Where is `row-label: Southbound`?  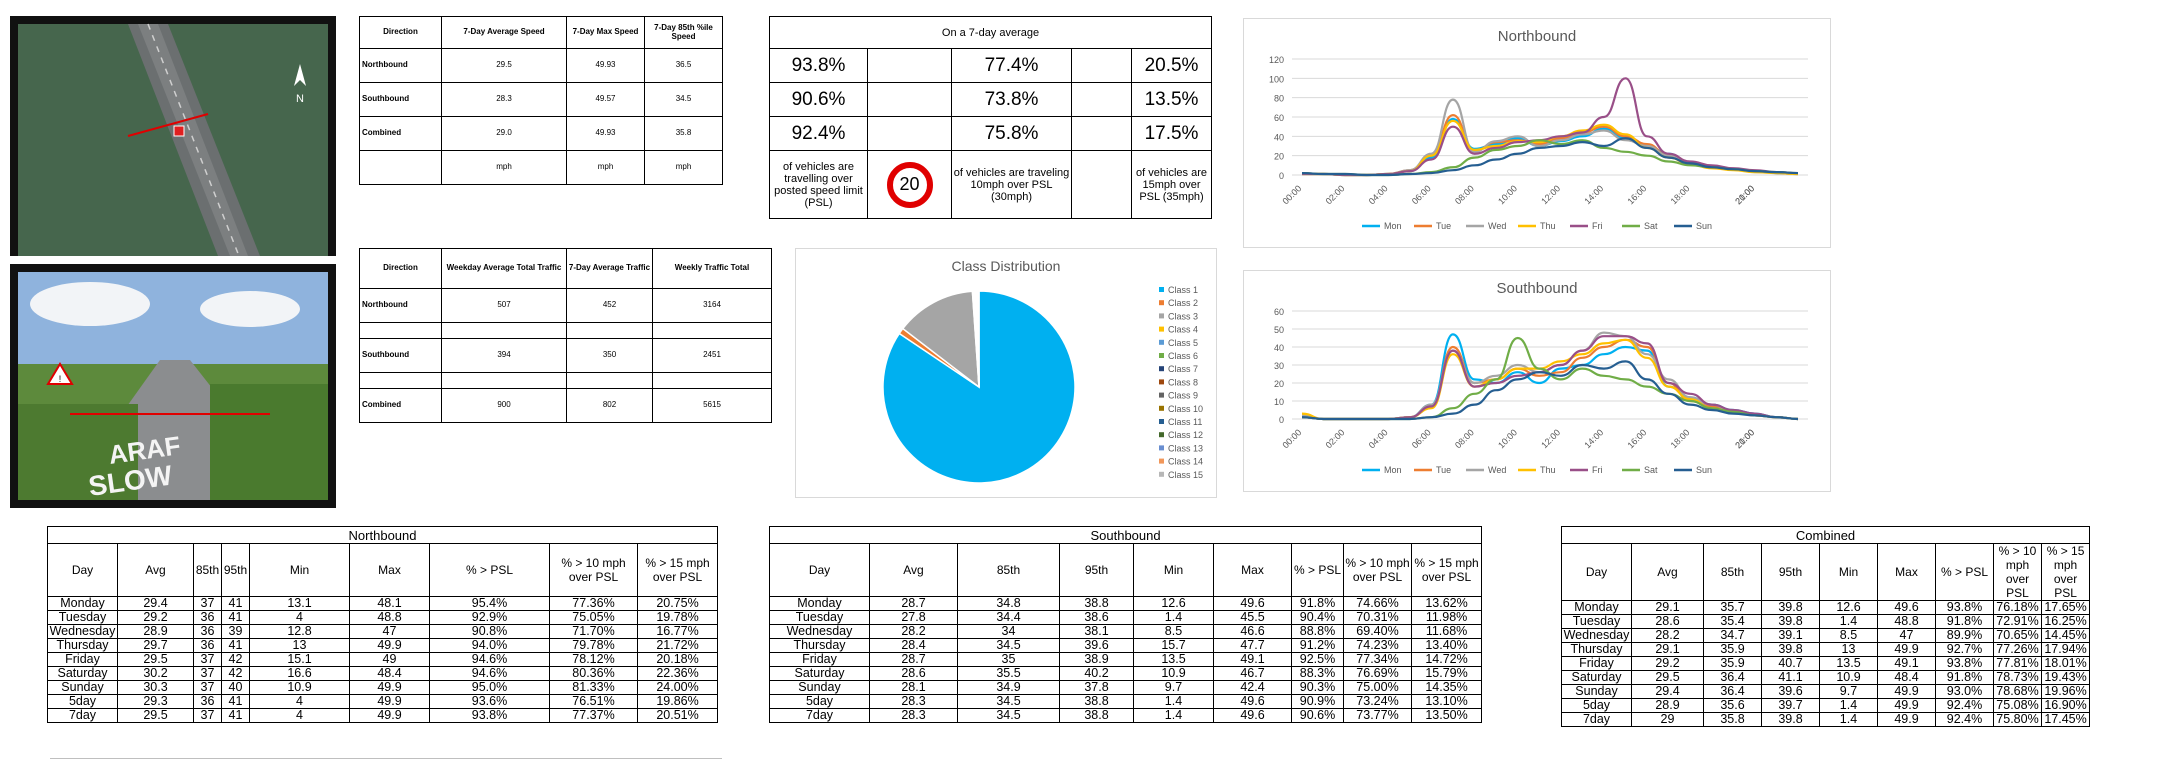
row-label: Southbound is located at coordinates (400, 99).